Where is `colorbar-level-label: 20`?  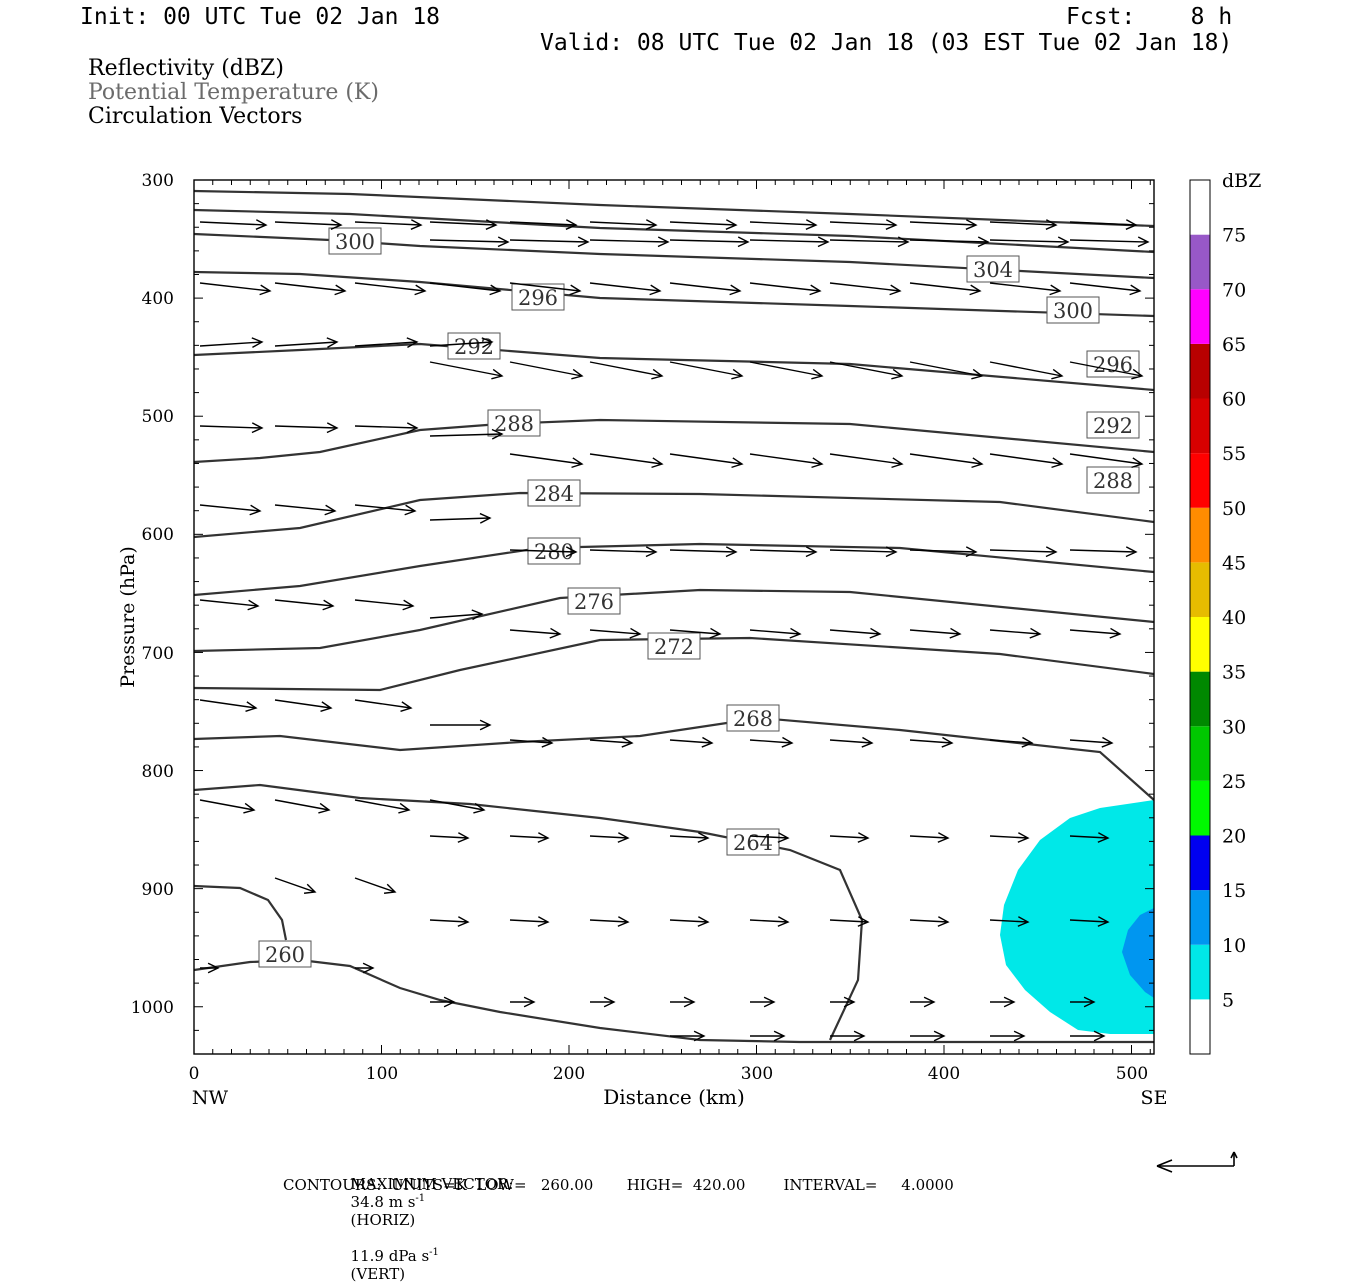
colorbar-level-label: 20 is located at coordinates (1234, 837).